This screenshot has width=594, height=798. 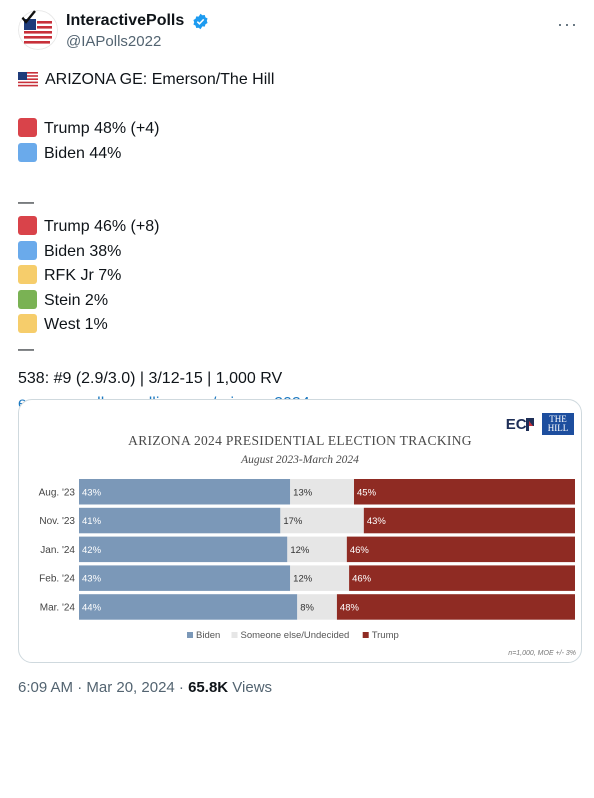 I want to click on poll-line: Biden 38%, so click(x=83, y=251).